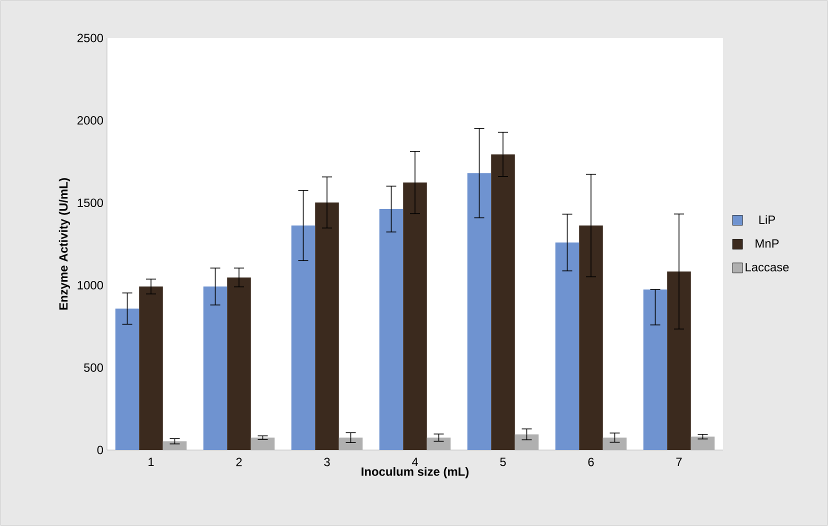 The image size is (828, 526). I want to click on x-tick-label: 3, so click(327, 462).